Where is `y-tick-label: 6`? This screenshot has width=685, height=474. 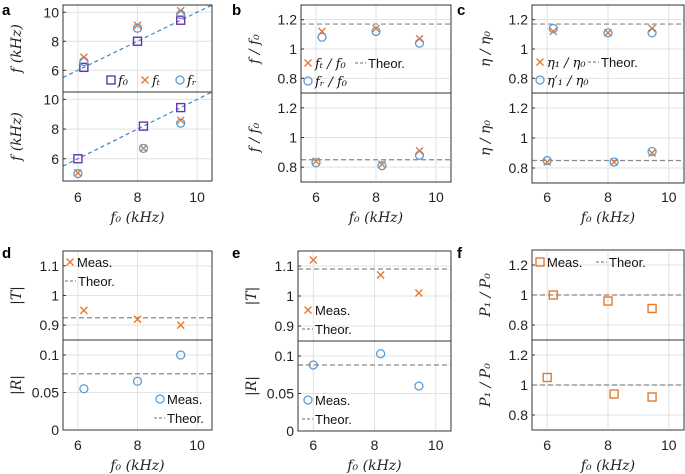 y-tick-label: 6 is located at coordinates (55, 70).